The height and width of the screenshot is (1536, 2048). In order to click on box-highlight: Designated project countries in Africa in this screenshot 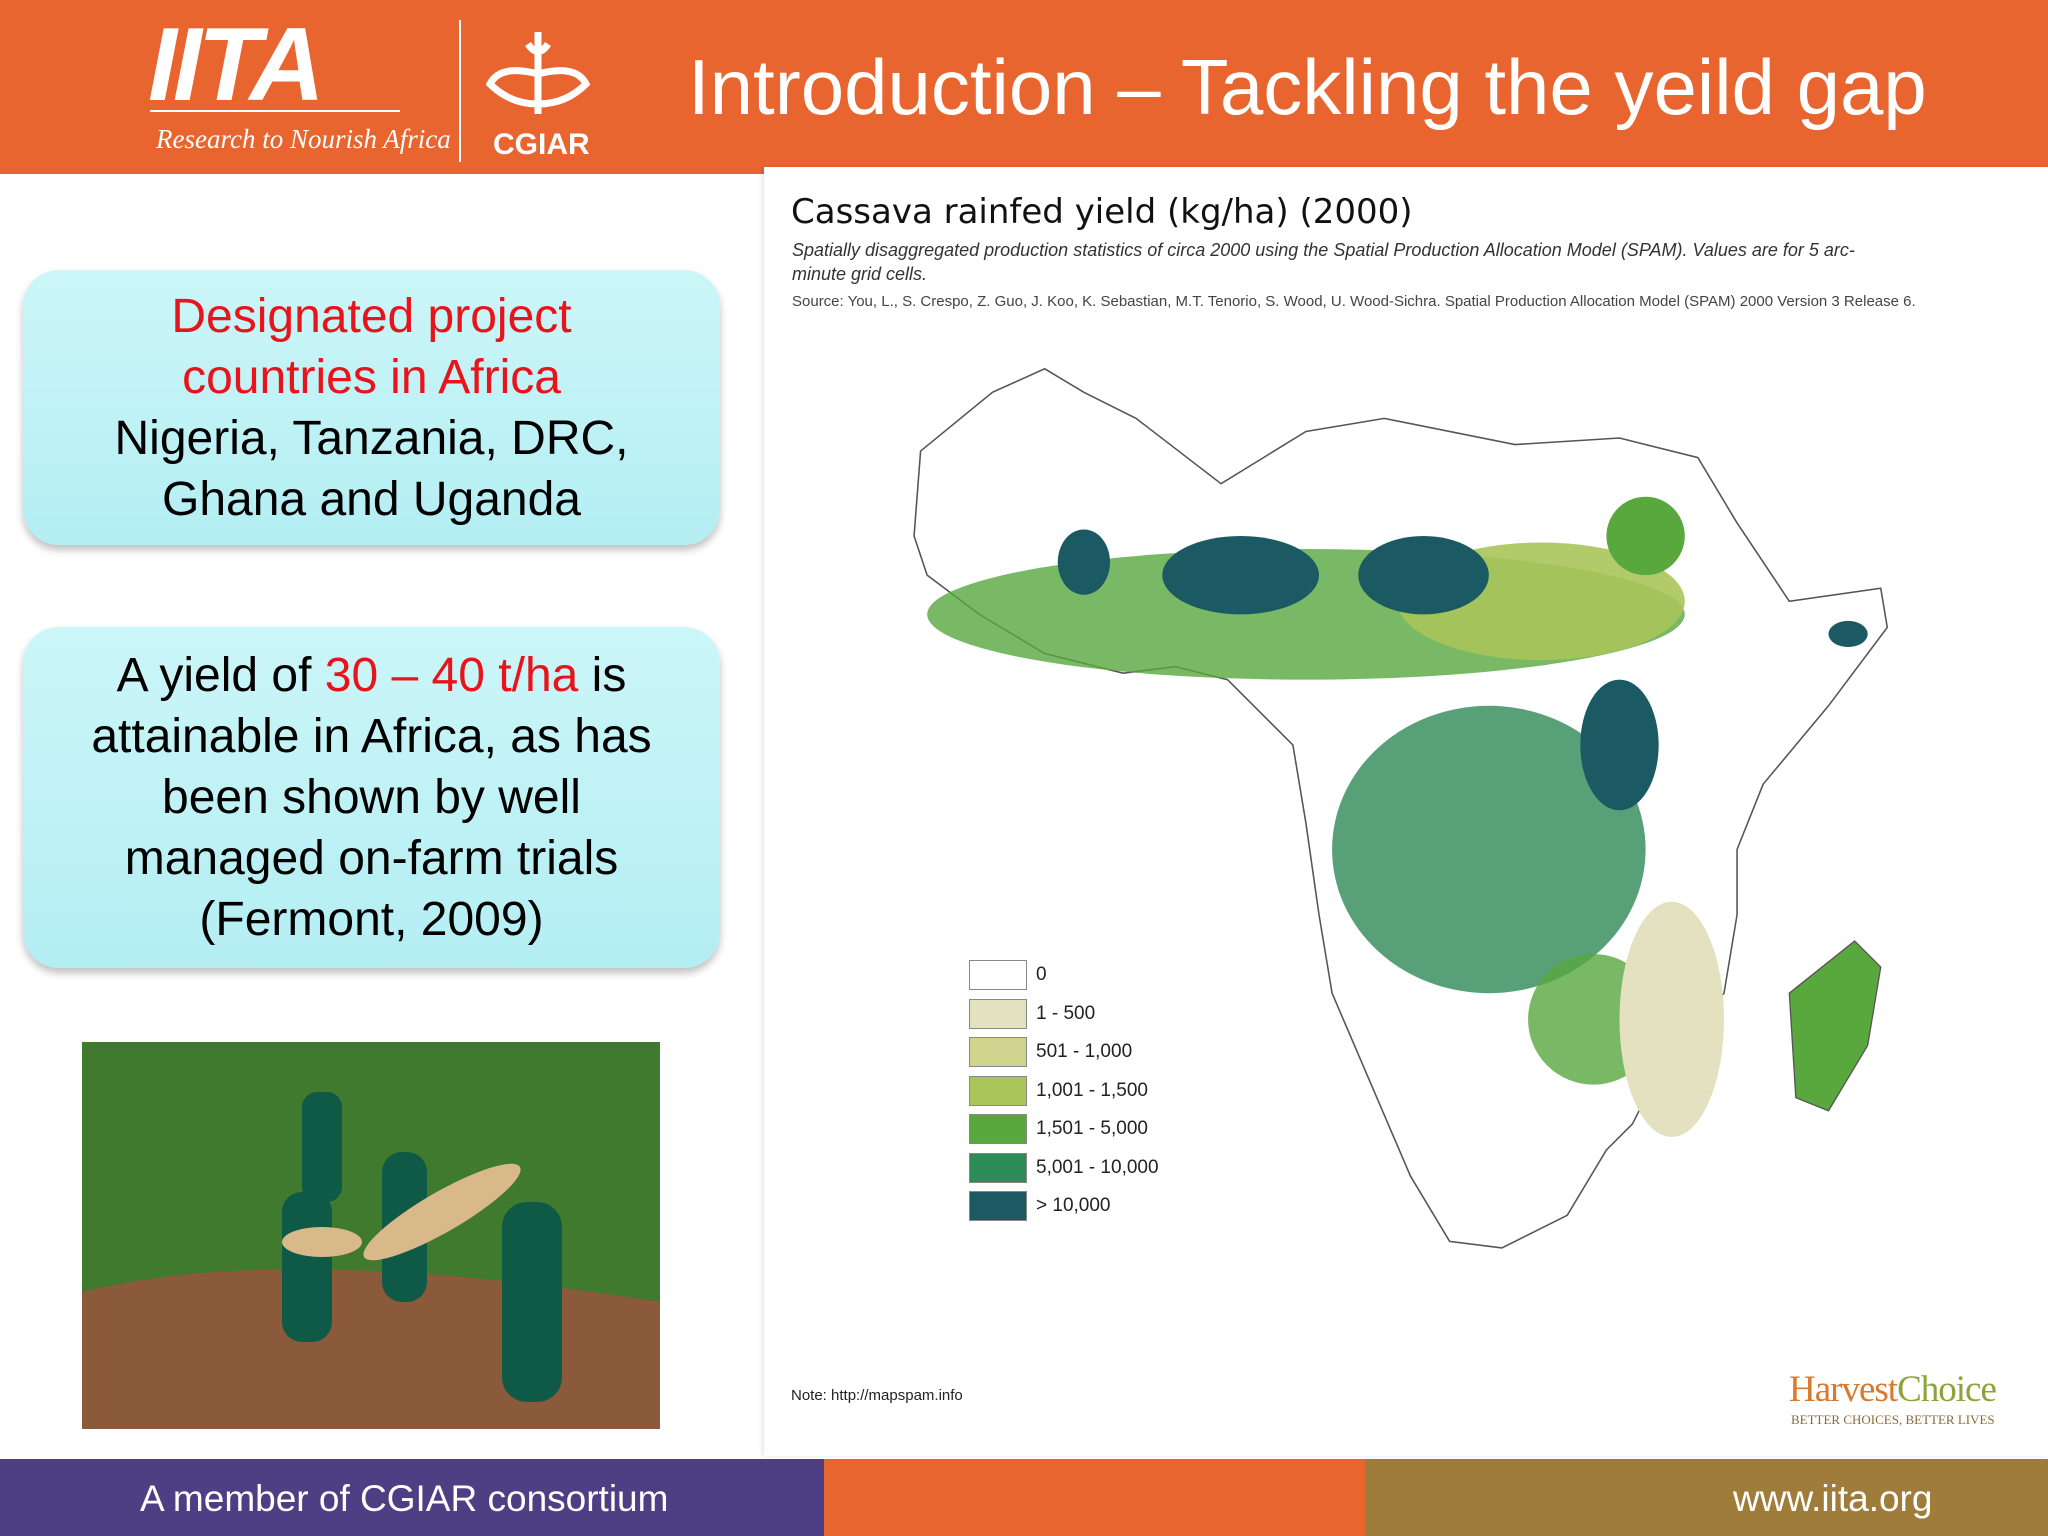, I will do `click(371, 346)`.